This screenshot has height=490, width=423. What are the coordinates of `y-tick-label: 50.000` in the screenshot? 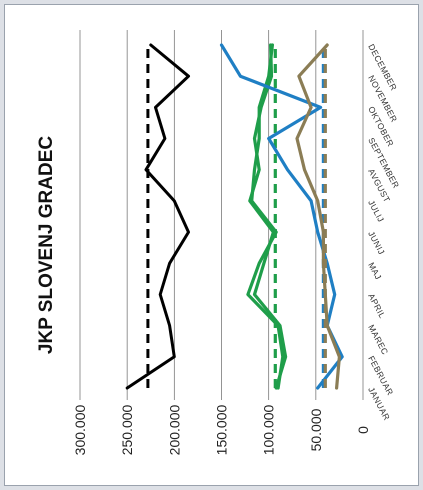 It's located at (316, 429).